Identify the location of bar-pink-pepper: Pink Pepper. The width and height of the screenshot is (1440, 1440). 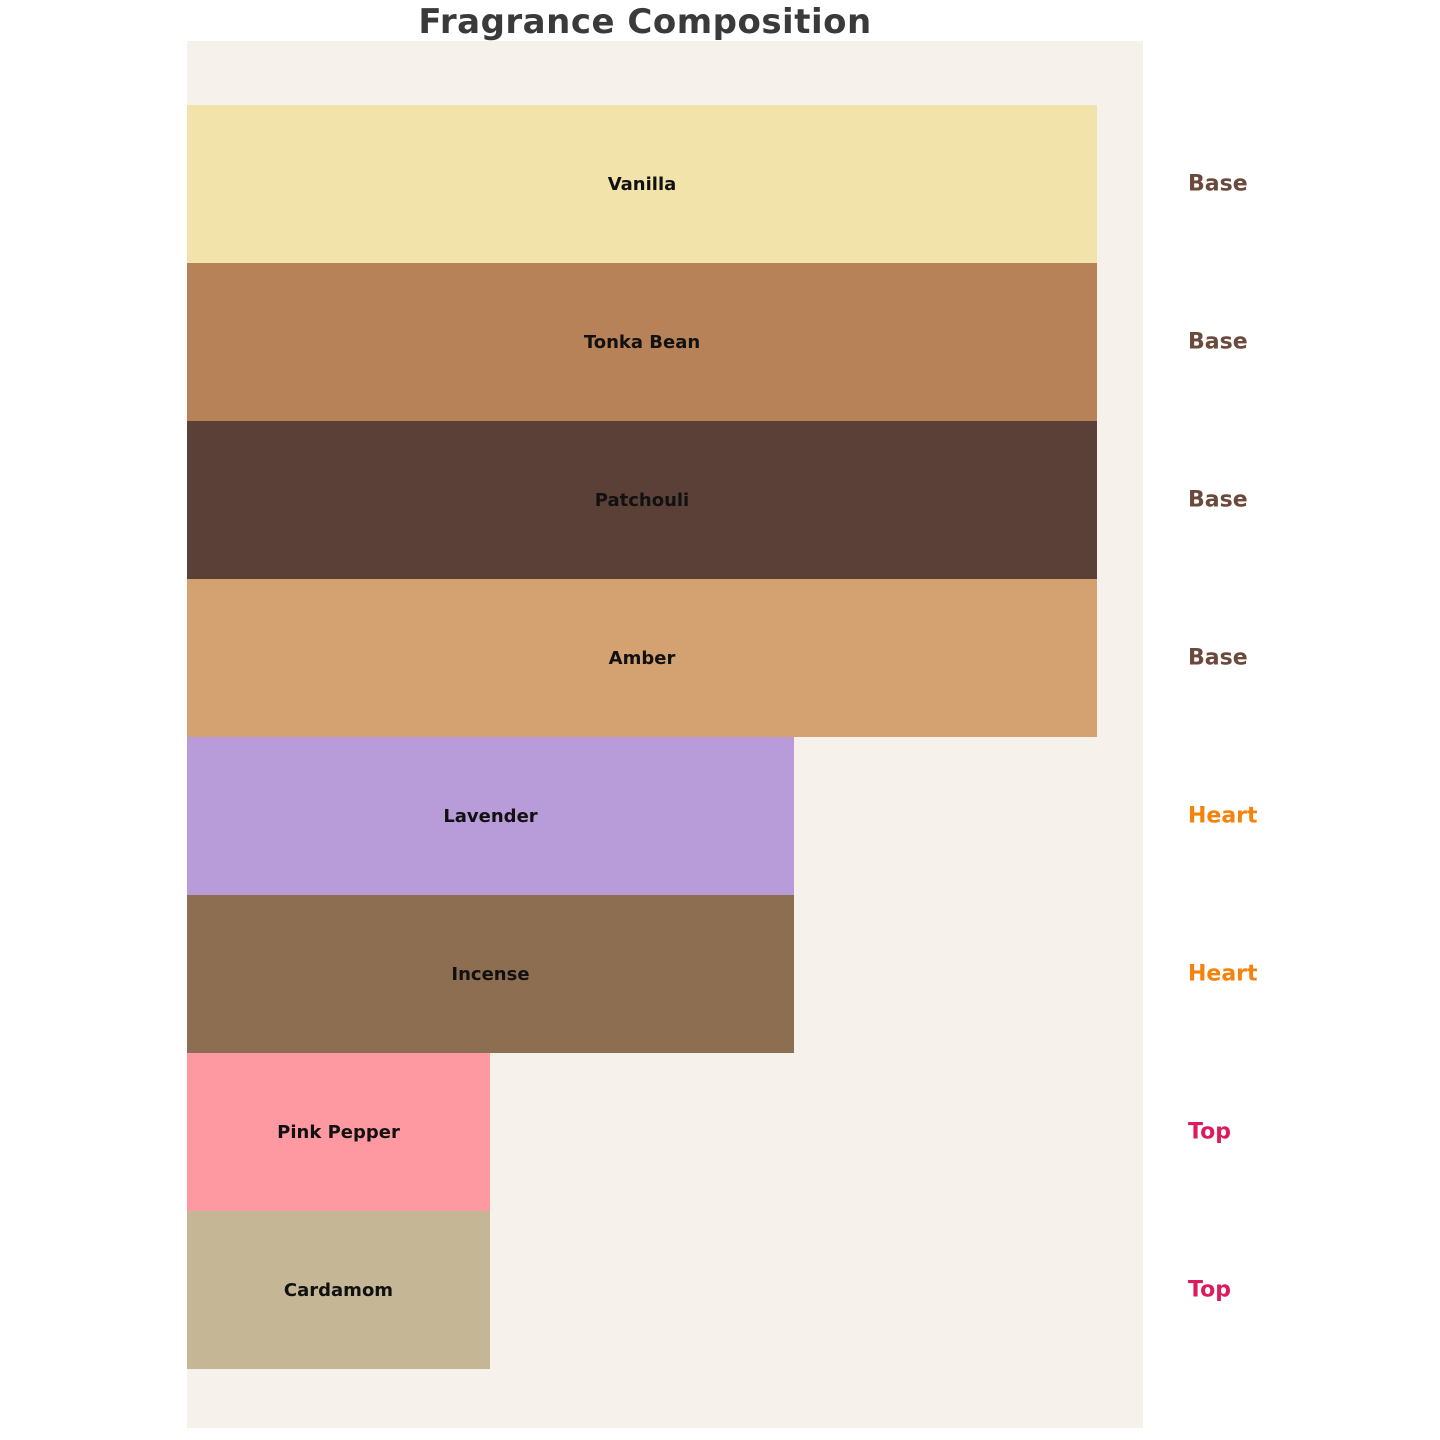
(339, 1132).